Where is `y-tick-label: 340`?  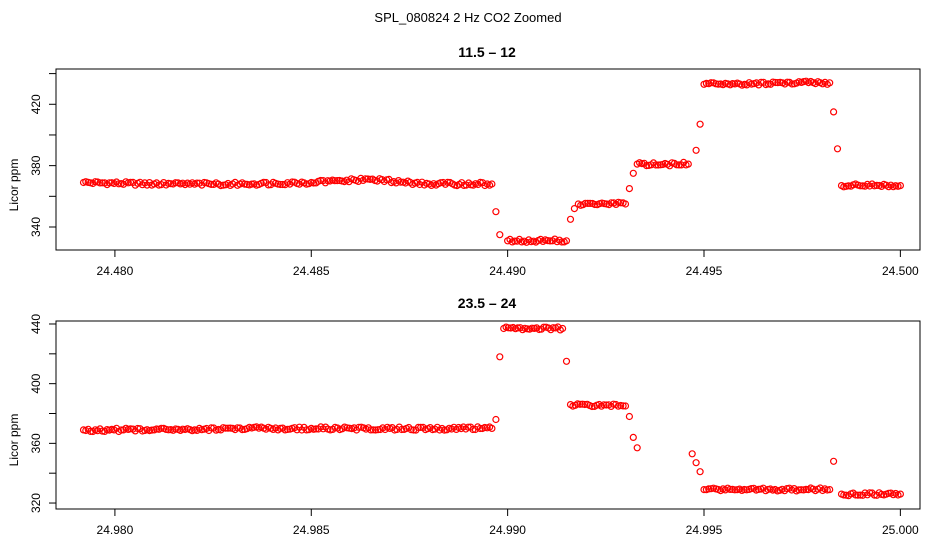
y-tick-label: 340 is located at coordinates (36, 227).